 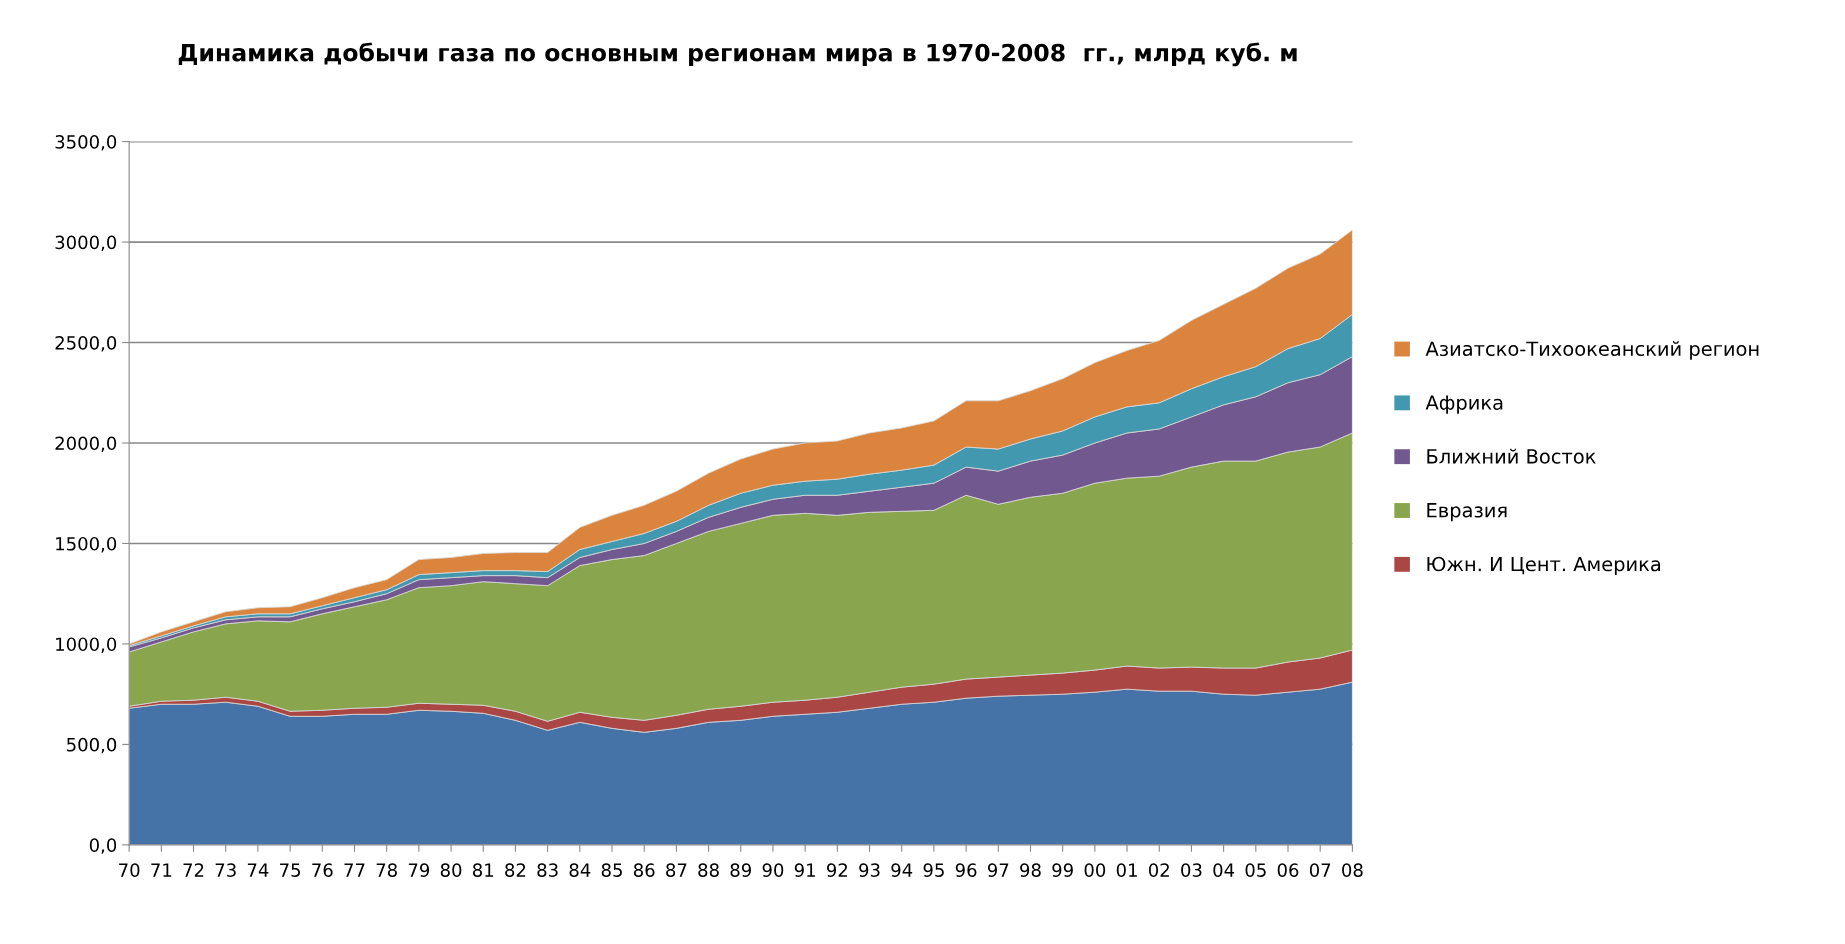 What do you see at coordinates (193, 870) in the screenshot?
I see `x-tick-label: 72` at bounding box center [193, 870].